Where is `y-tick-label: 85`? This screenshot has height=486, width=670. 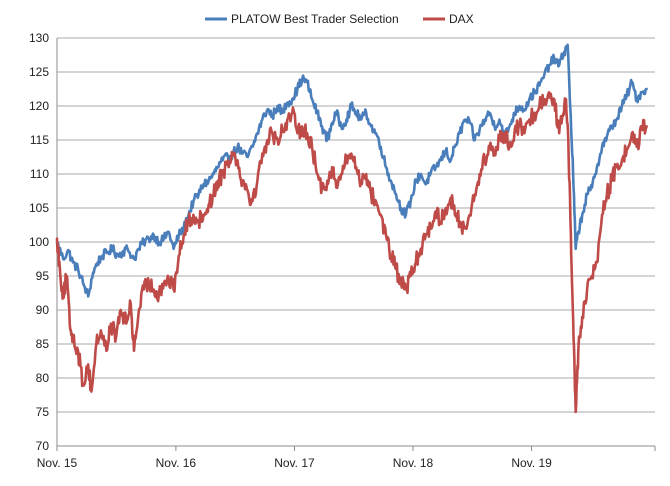
y-tick-label: 85 is located at coordinates (43, 344).